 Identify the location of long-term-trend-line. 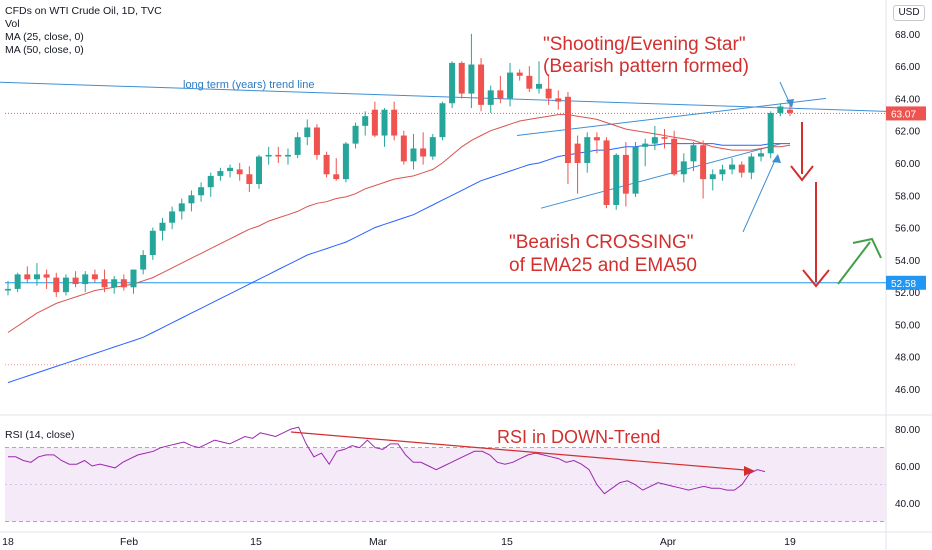
(443, 96).